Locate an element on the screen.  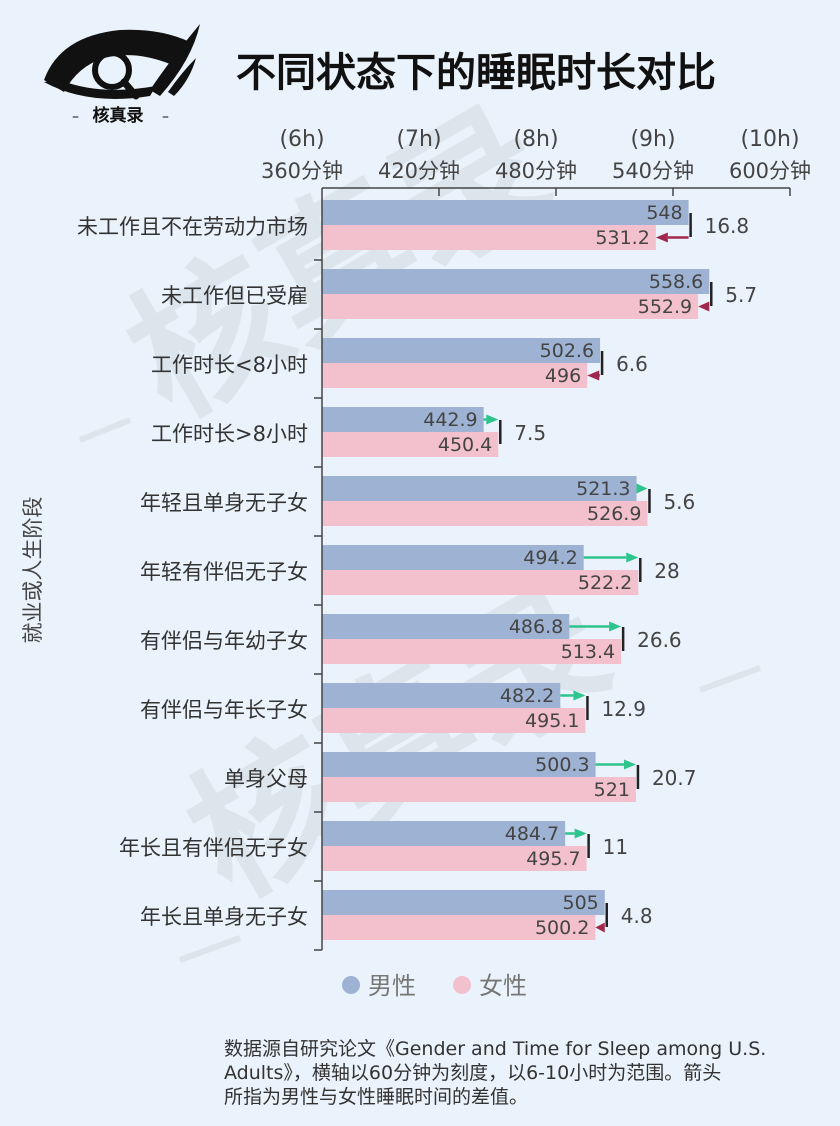
diff-value-label: 16.8 is located at coordinates (727, 226).